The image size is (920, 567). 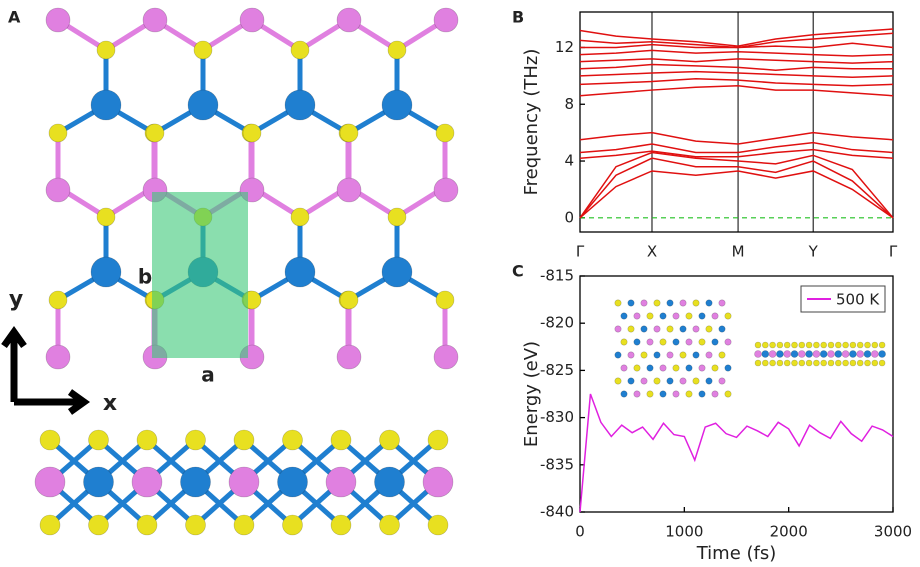 What do you see at coordinates (580, 252) in the screenshot?
I see `x-tick-label: Γ` at bounding box center [580, 252].